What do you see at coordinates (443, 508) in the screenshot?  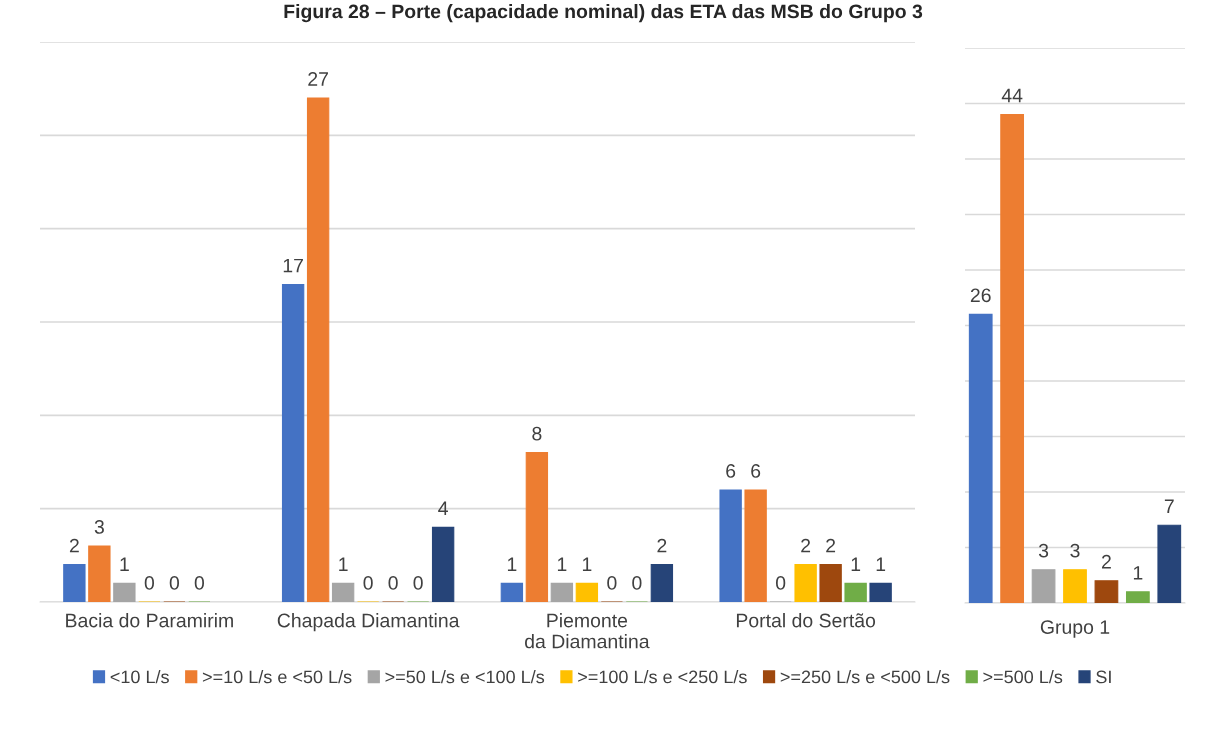 I see `data-label: 4` at bounding box center [443, 508].